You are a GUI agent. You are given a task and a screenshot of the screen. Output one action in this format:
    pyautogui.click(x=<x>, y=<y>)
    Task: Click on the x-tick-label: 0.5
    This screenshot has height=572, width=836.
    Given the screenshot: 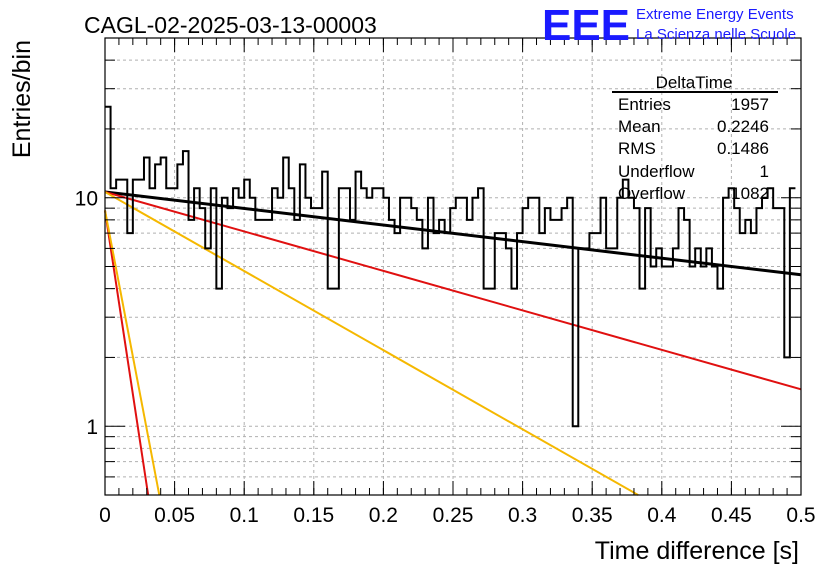 What is the action you would take?
    pyautogui.click(x=800, y=515)
    